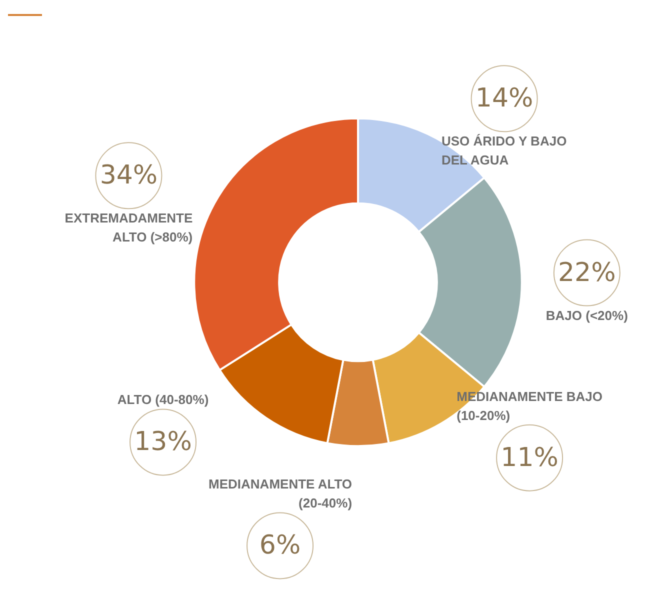 This screenshot has width=663, height=607. What do you see at coordinates (280, 545) in the screenshot?
I see `data-label: 6%` at bounding box center [280, 545].